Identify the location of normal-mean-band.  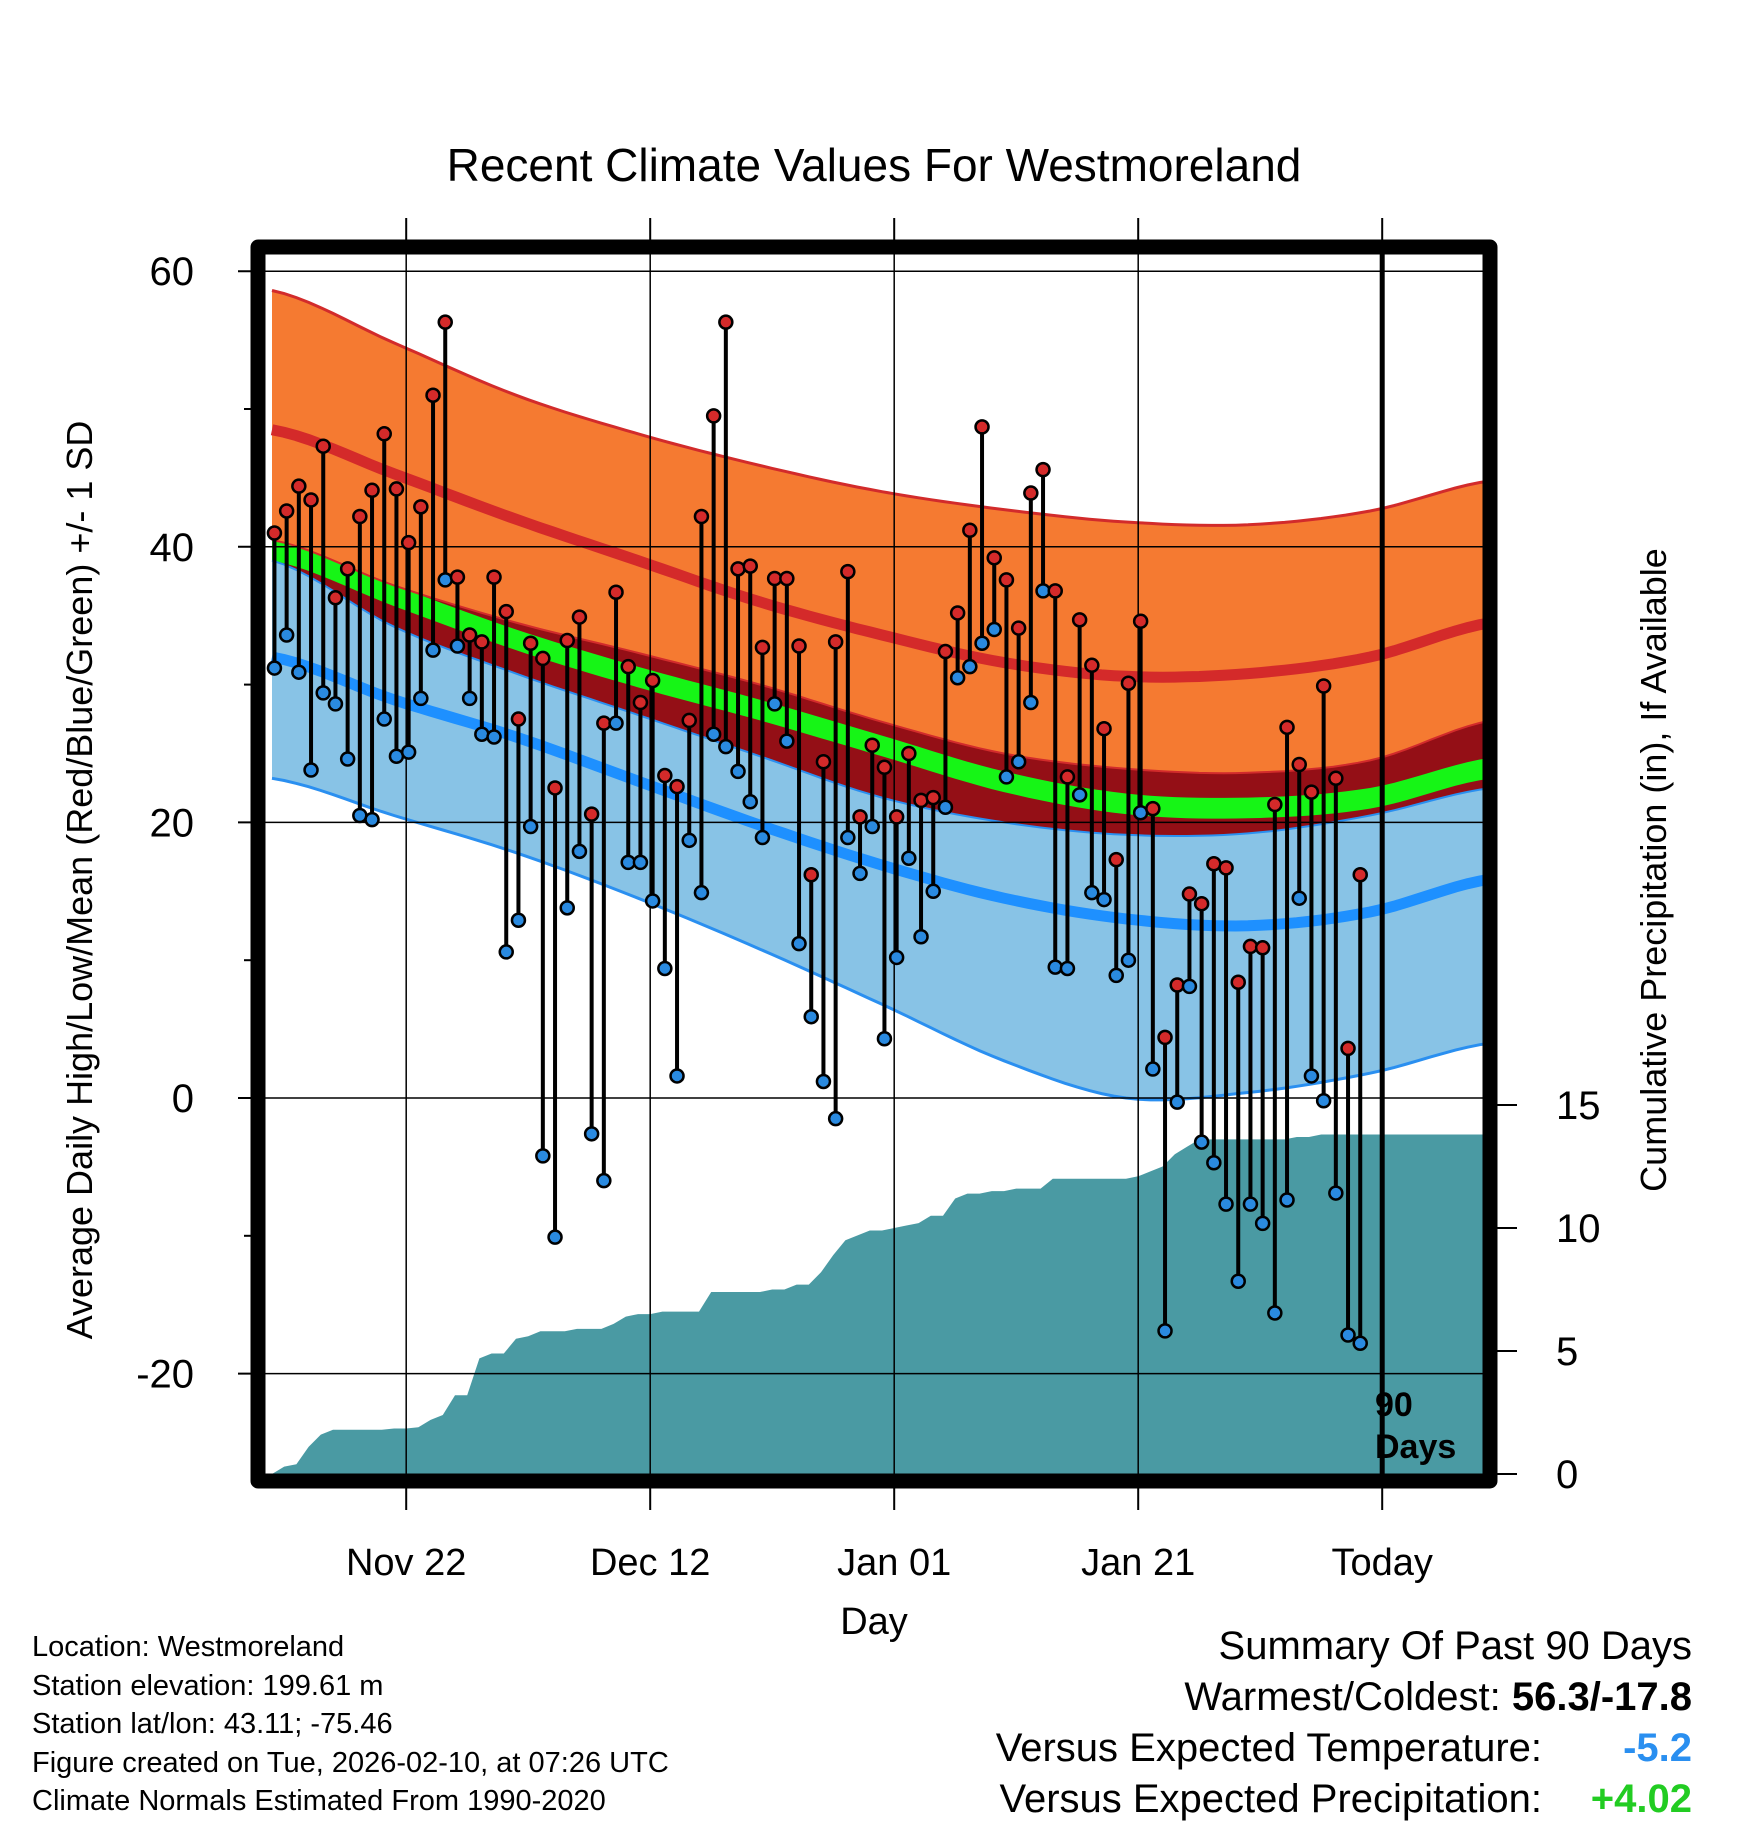
(881, 679).